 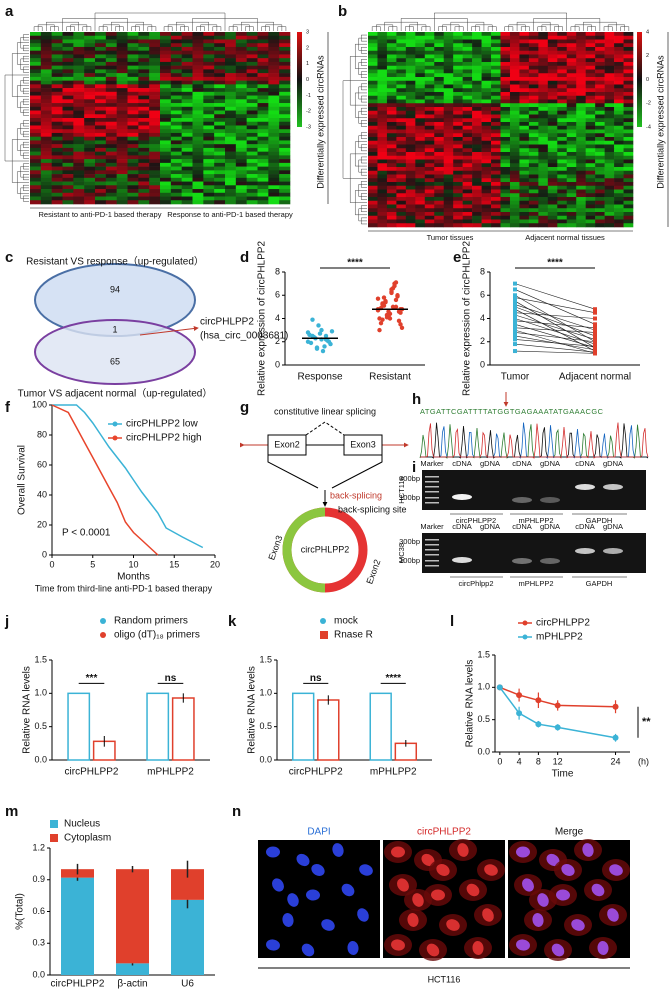 I want to click on y-axis-label: %(Total), so click(x=20, y=911).